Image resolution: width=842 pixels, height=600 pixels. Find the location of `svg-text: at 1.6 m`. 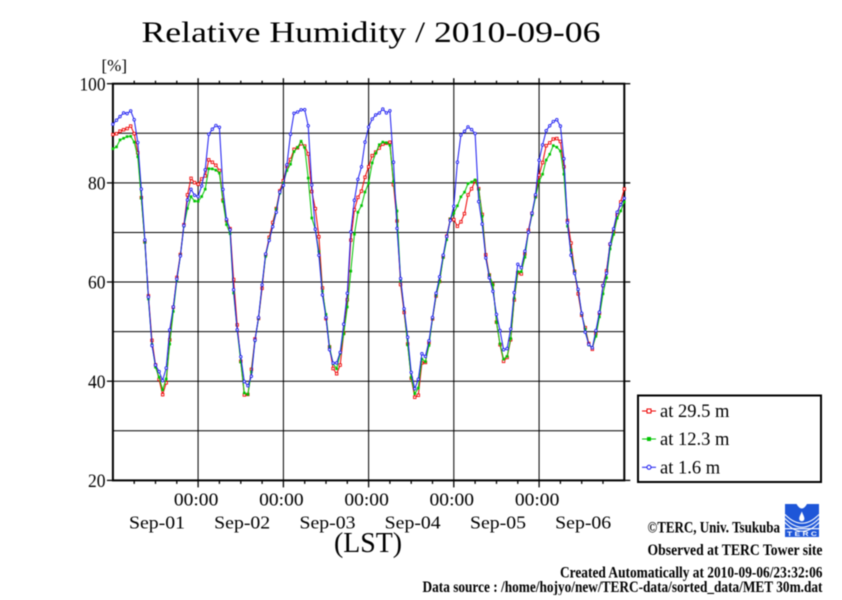

svg-text: at 1.6 m is located at coordinates (690, 469).